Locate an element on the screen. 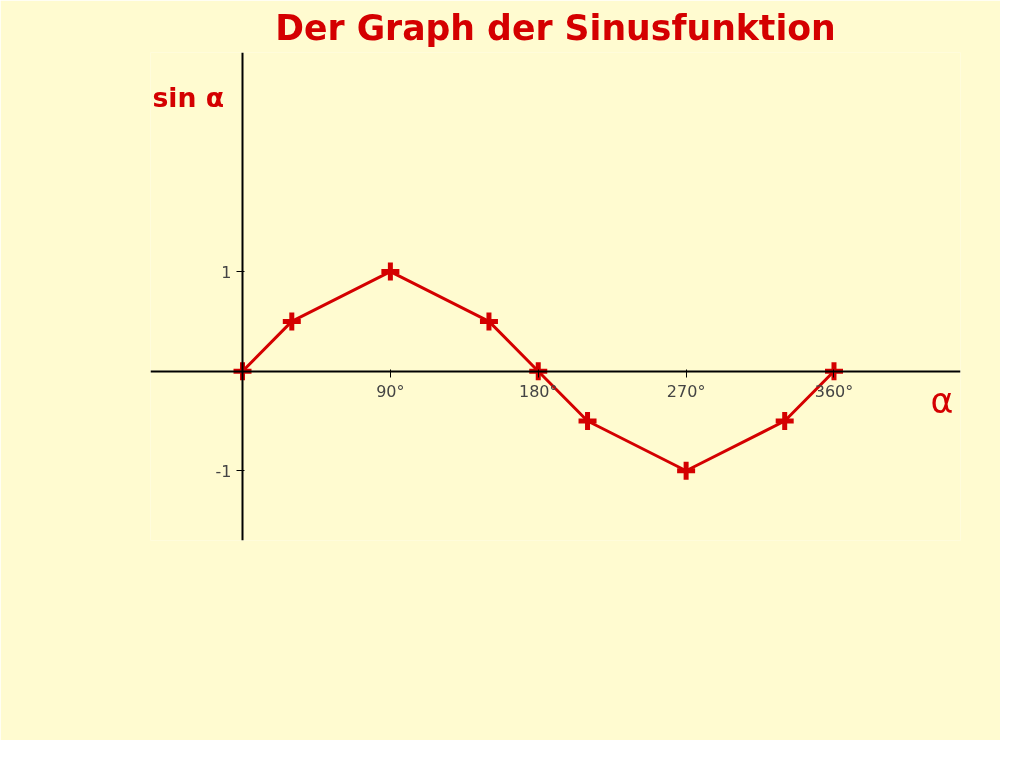 This screenshot has height=768, width=1024. y-tick-label: 1 is located at coordinates (226, 272).